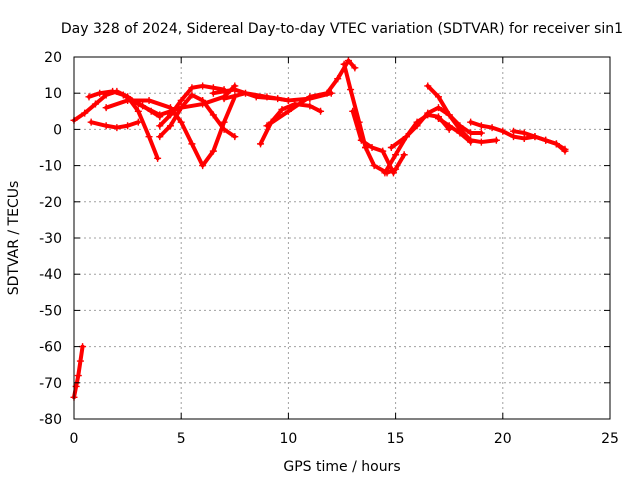 The width and height of the screenshot is (640, 480). I want to click on series-sat-d, so click(170, 131).